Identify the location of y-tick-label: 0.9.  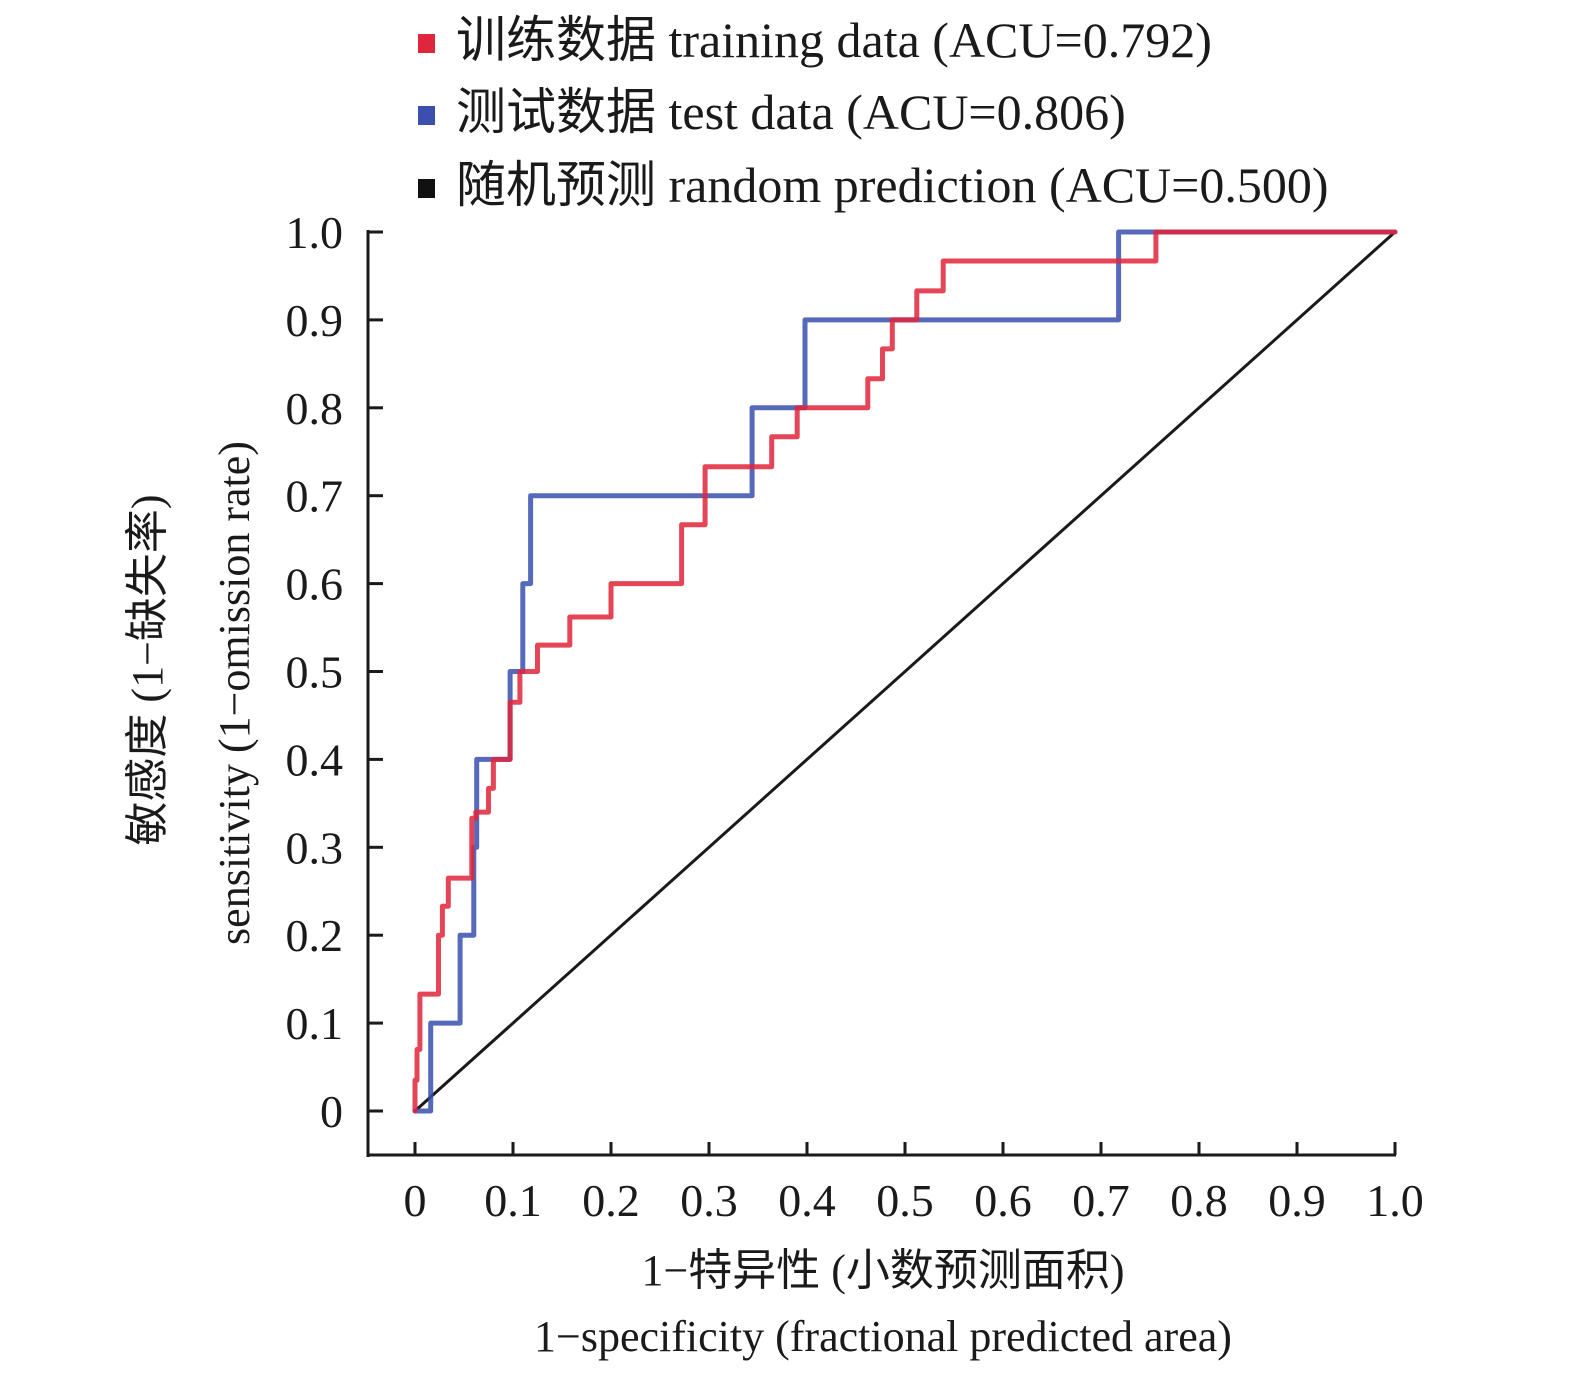
(315, 320).